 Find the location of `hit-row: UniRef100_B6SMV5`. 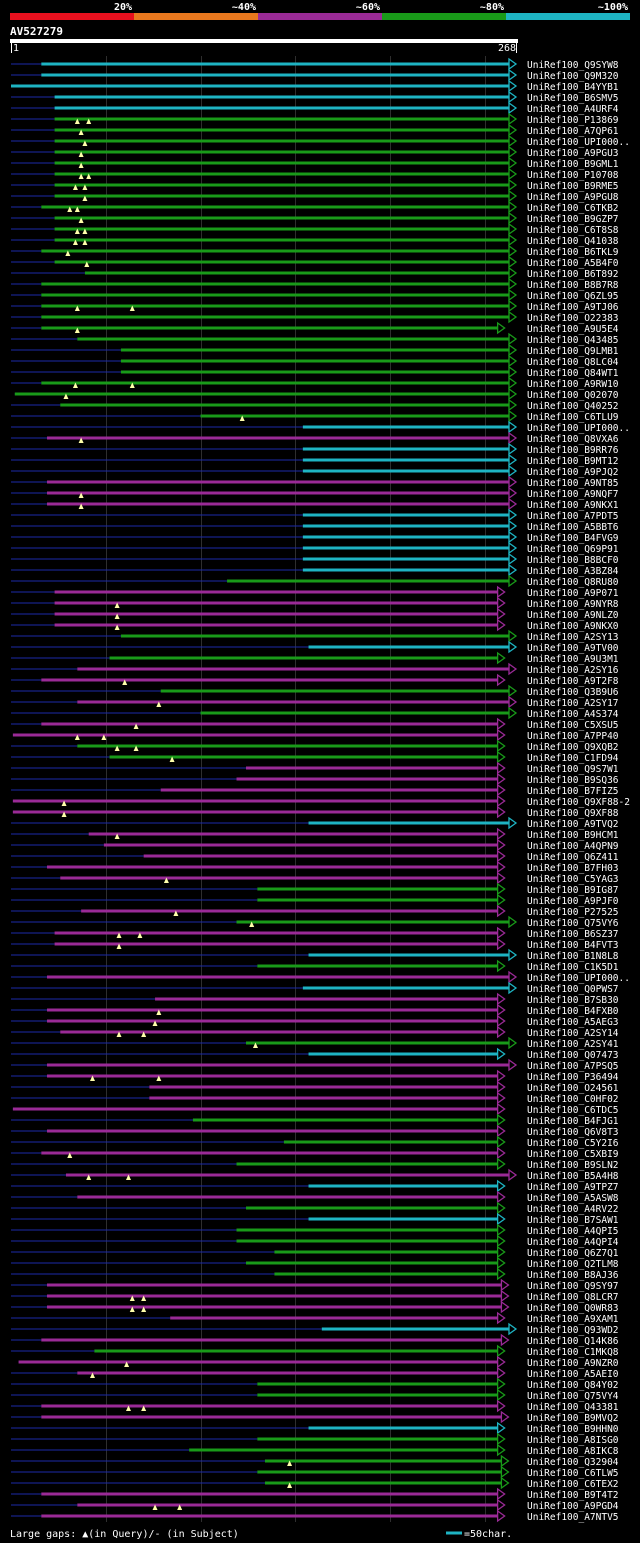

hit-row: UniRef100_B6SMV5 is located at coordinates (315, 97).